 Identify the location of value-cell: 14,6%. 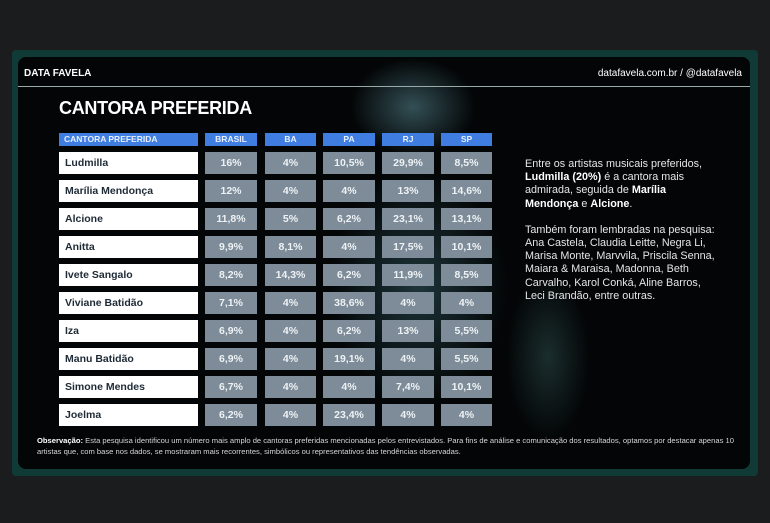
(466, 191).